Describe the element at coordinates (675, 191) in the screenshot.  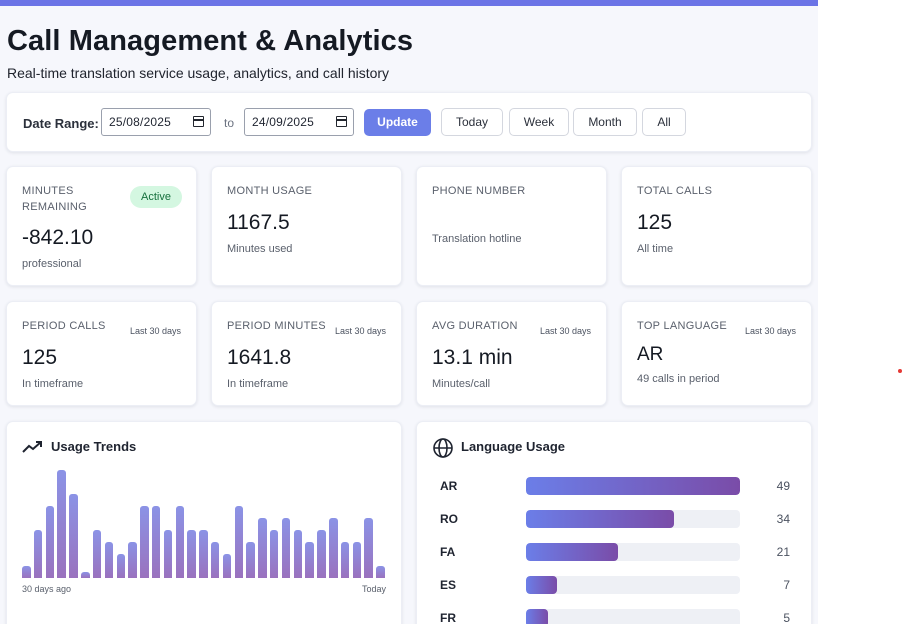
I see `total-calls-label: TOTAL CALLS` at that location.